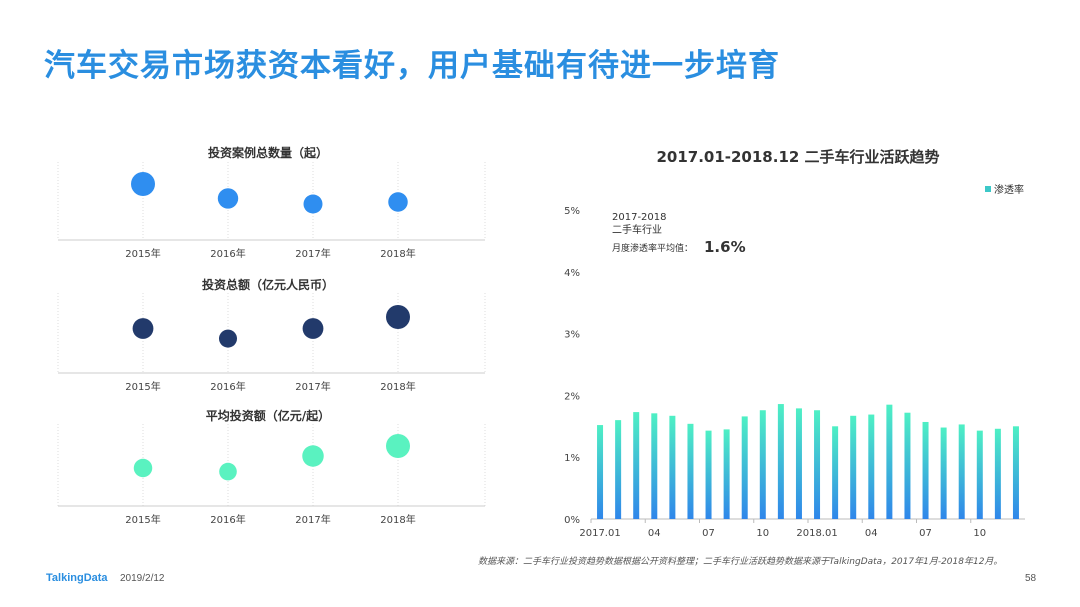 This screenshot has height=607, width=1080. What do you see at coordinates (268, 284) in the screenshot?
I see `chart-title: 投资总额（亿元人民币）` at bounding box center [268, 284].